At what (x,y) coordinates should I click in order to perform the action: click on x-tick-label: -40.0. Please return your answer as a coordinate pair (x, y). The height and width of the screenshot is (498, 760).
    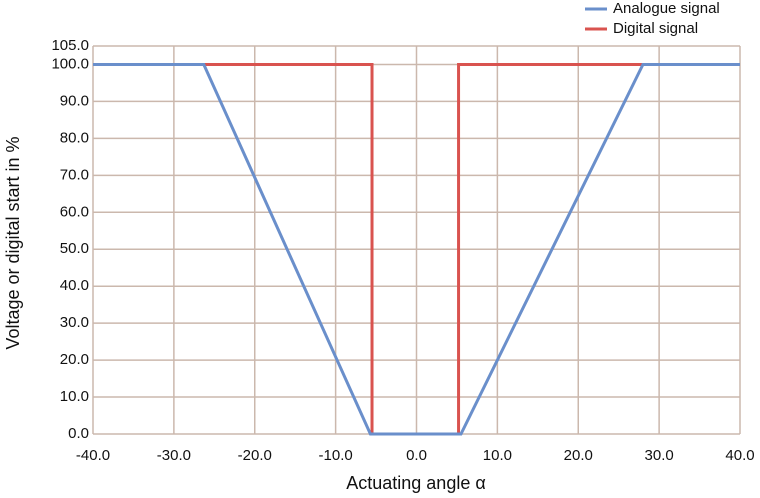
    Looking at the image, I should click on (93, 455).